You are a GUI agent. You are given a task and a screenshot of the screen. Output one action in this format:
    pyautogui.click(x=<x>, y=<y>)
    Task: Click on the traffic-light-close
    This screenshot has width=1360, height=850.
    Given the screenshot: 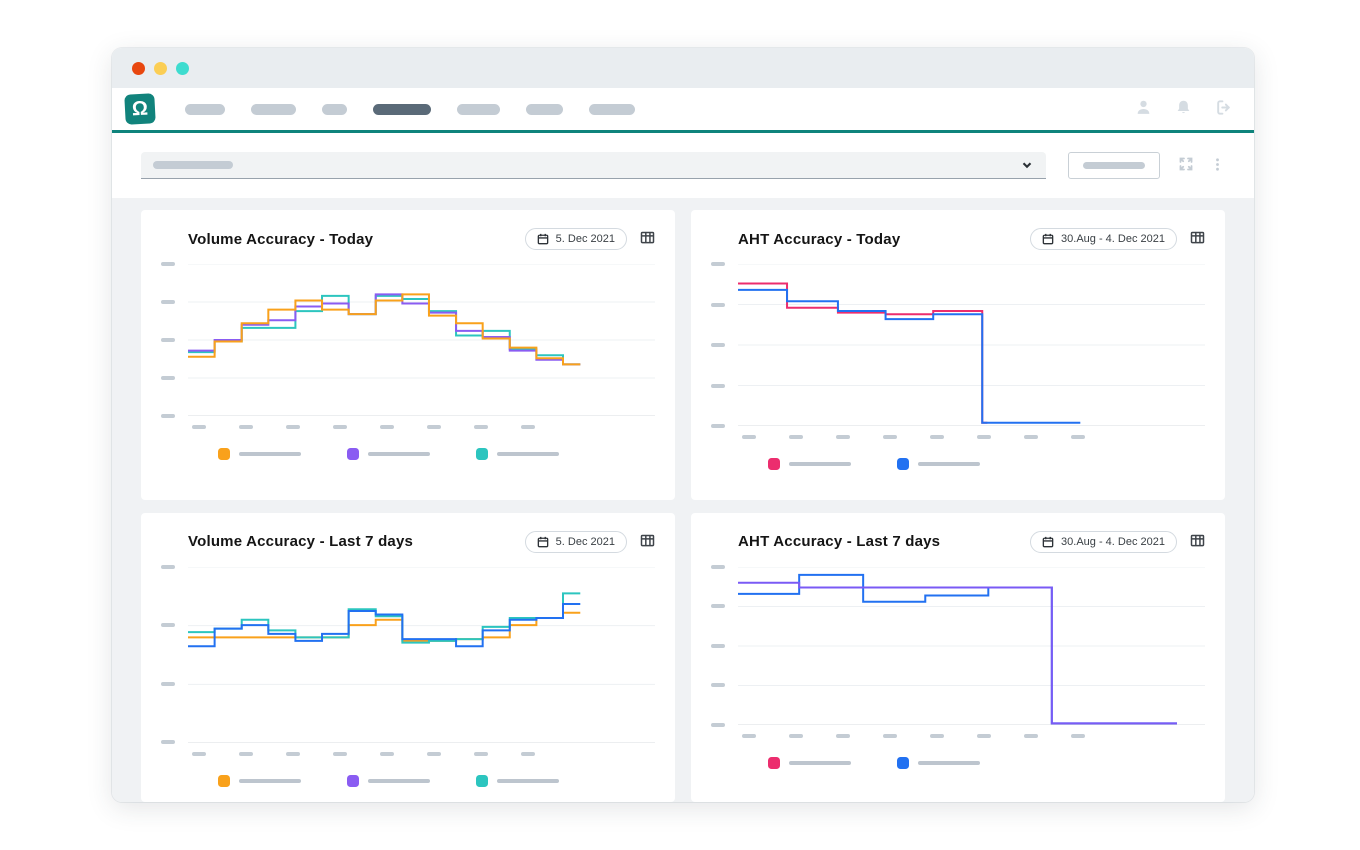 What is the action you would take?
    pyautogui.click(x=138, y=68)
    